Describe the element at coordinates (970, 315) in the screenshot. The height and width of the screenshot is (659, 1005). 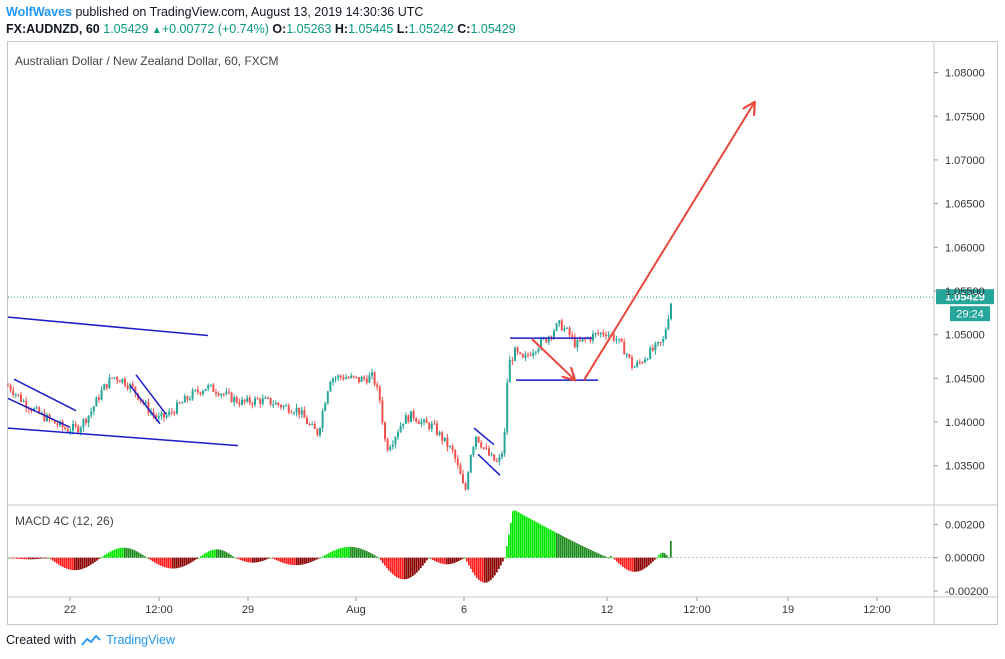
I see `countdown-label: 29:24` at that location.